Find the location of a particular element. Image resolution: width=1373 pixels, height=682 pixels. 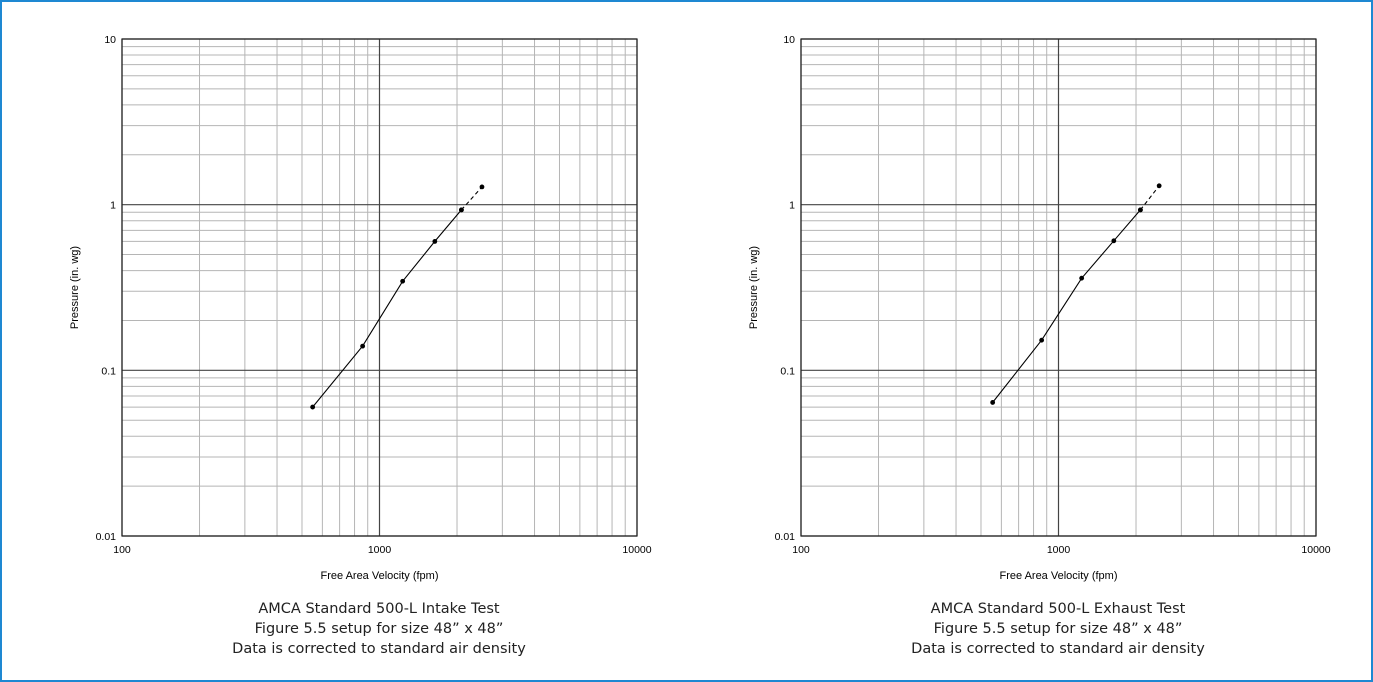

exhaust-caption-setup: Figure 5.5 setup for size 48” x 48” is located at coordinates (1058, 629).